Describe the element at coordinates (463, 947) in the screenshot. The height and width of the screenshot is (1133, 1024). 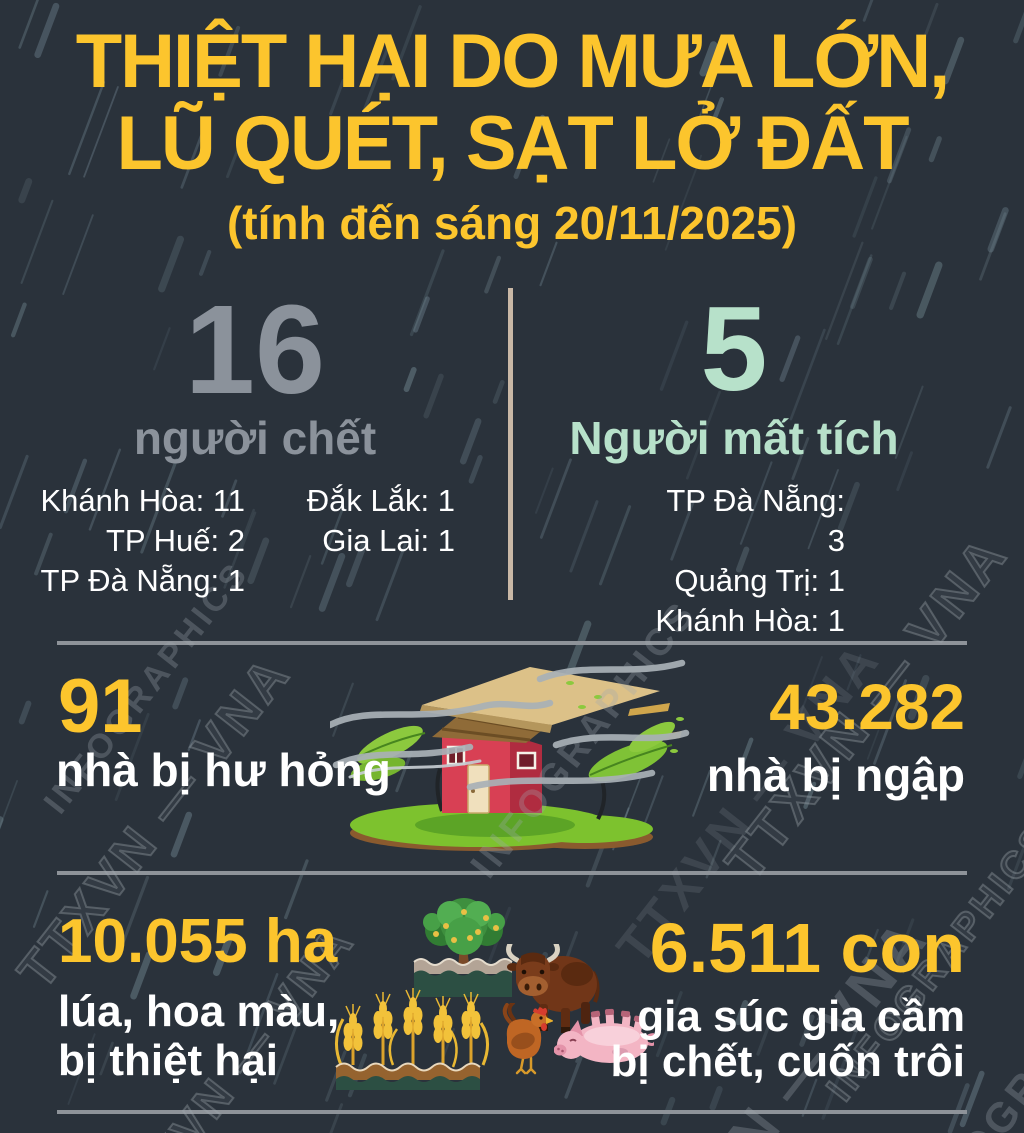
I see `flooded-tree-icon` at that location.